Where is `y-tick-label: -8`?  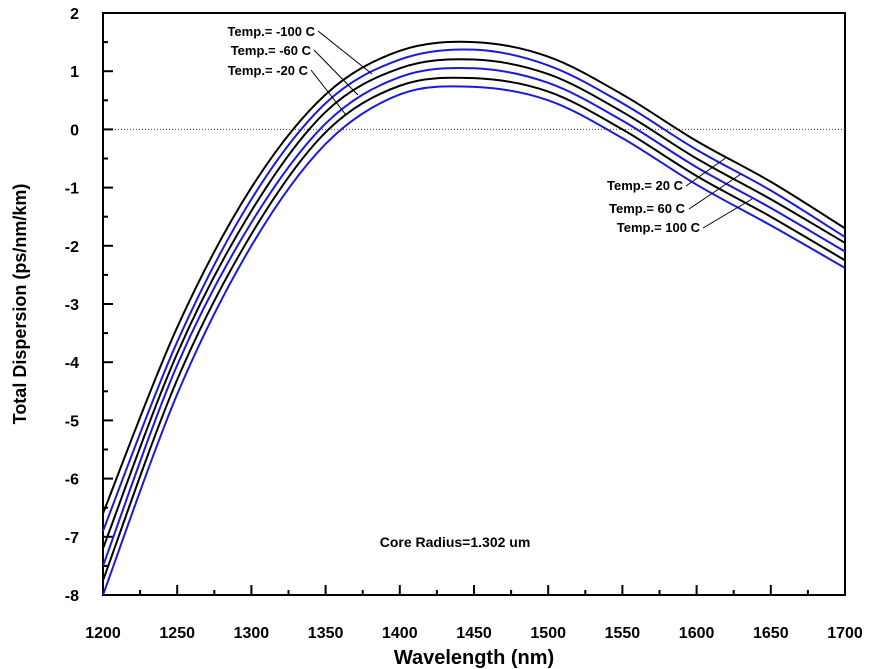 y-tick-label: -8 is located at coordinates (72, 596).